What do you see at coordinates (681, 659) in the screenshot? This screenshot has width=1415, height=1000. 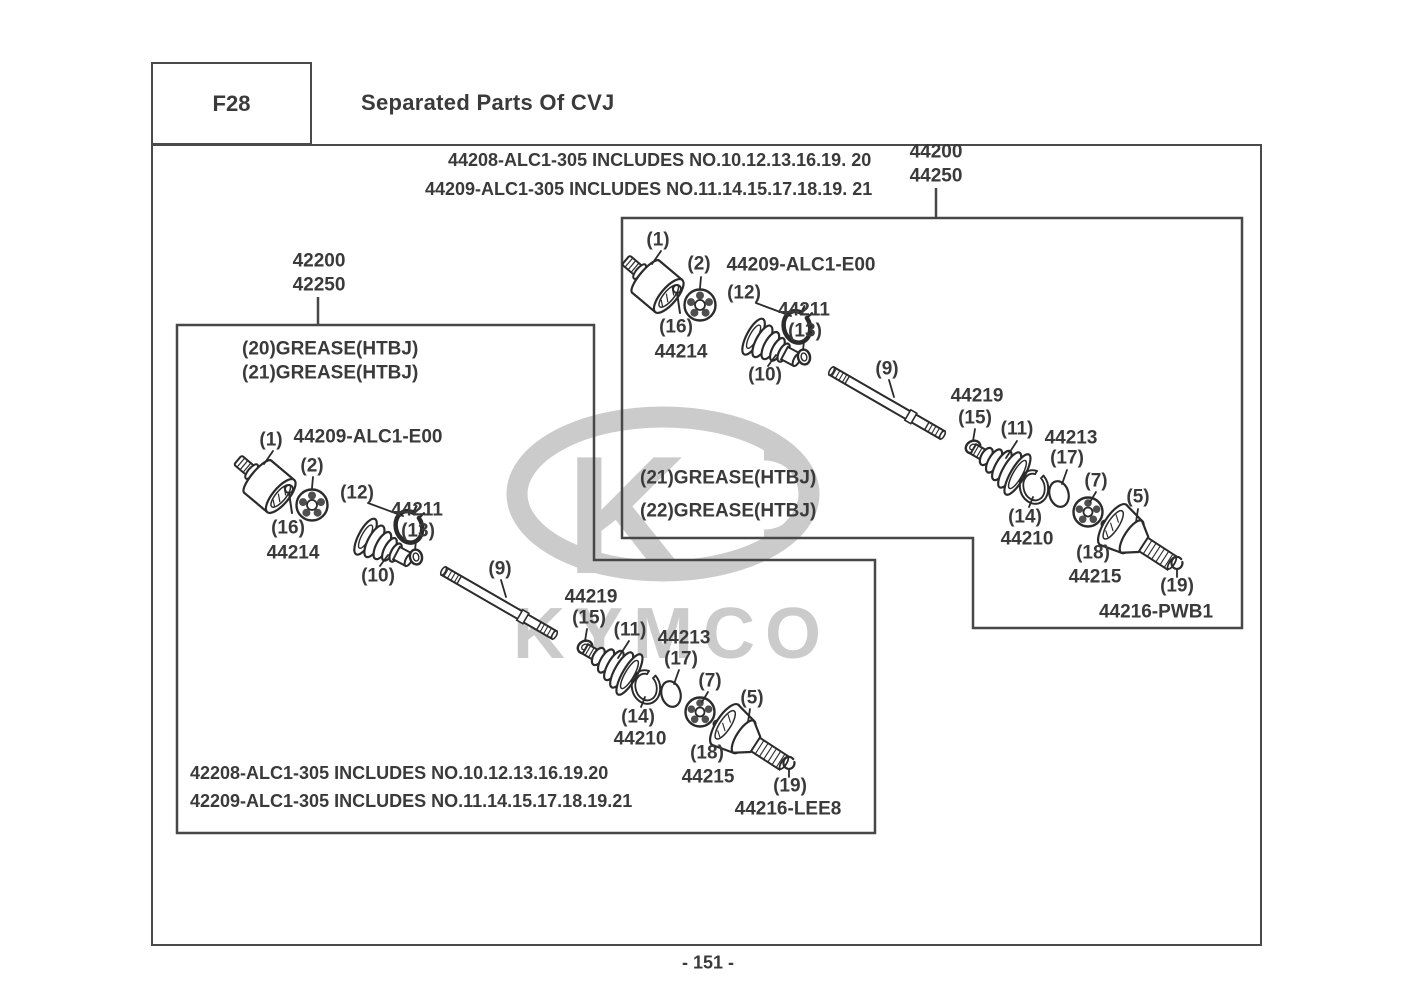 I see `left-callout-17: (17)` at bounding box center [681, 659].